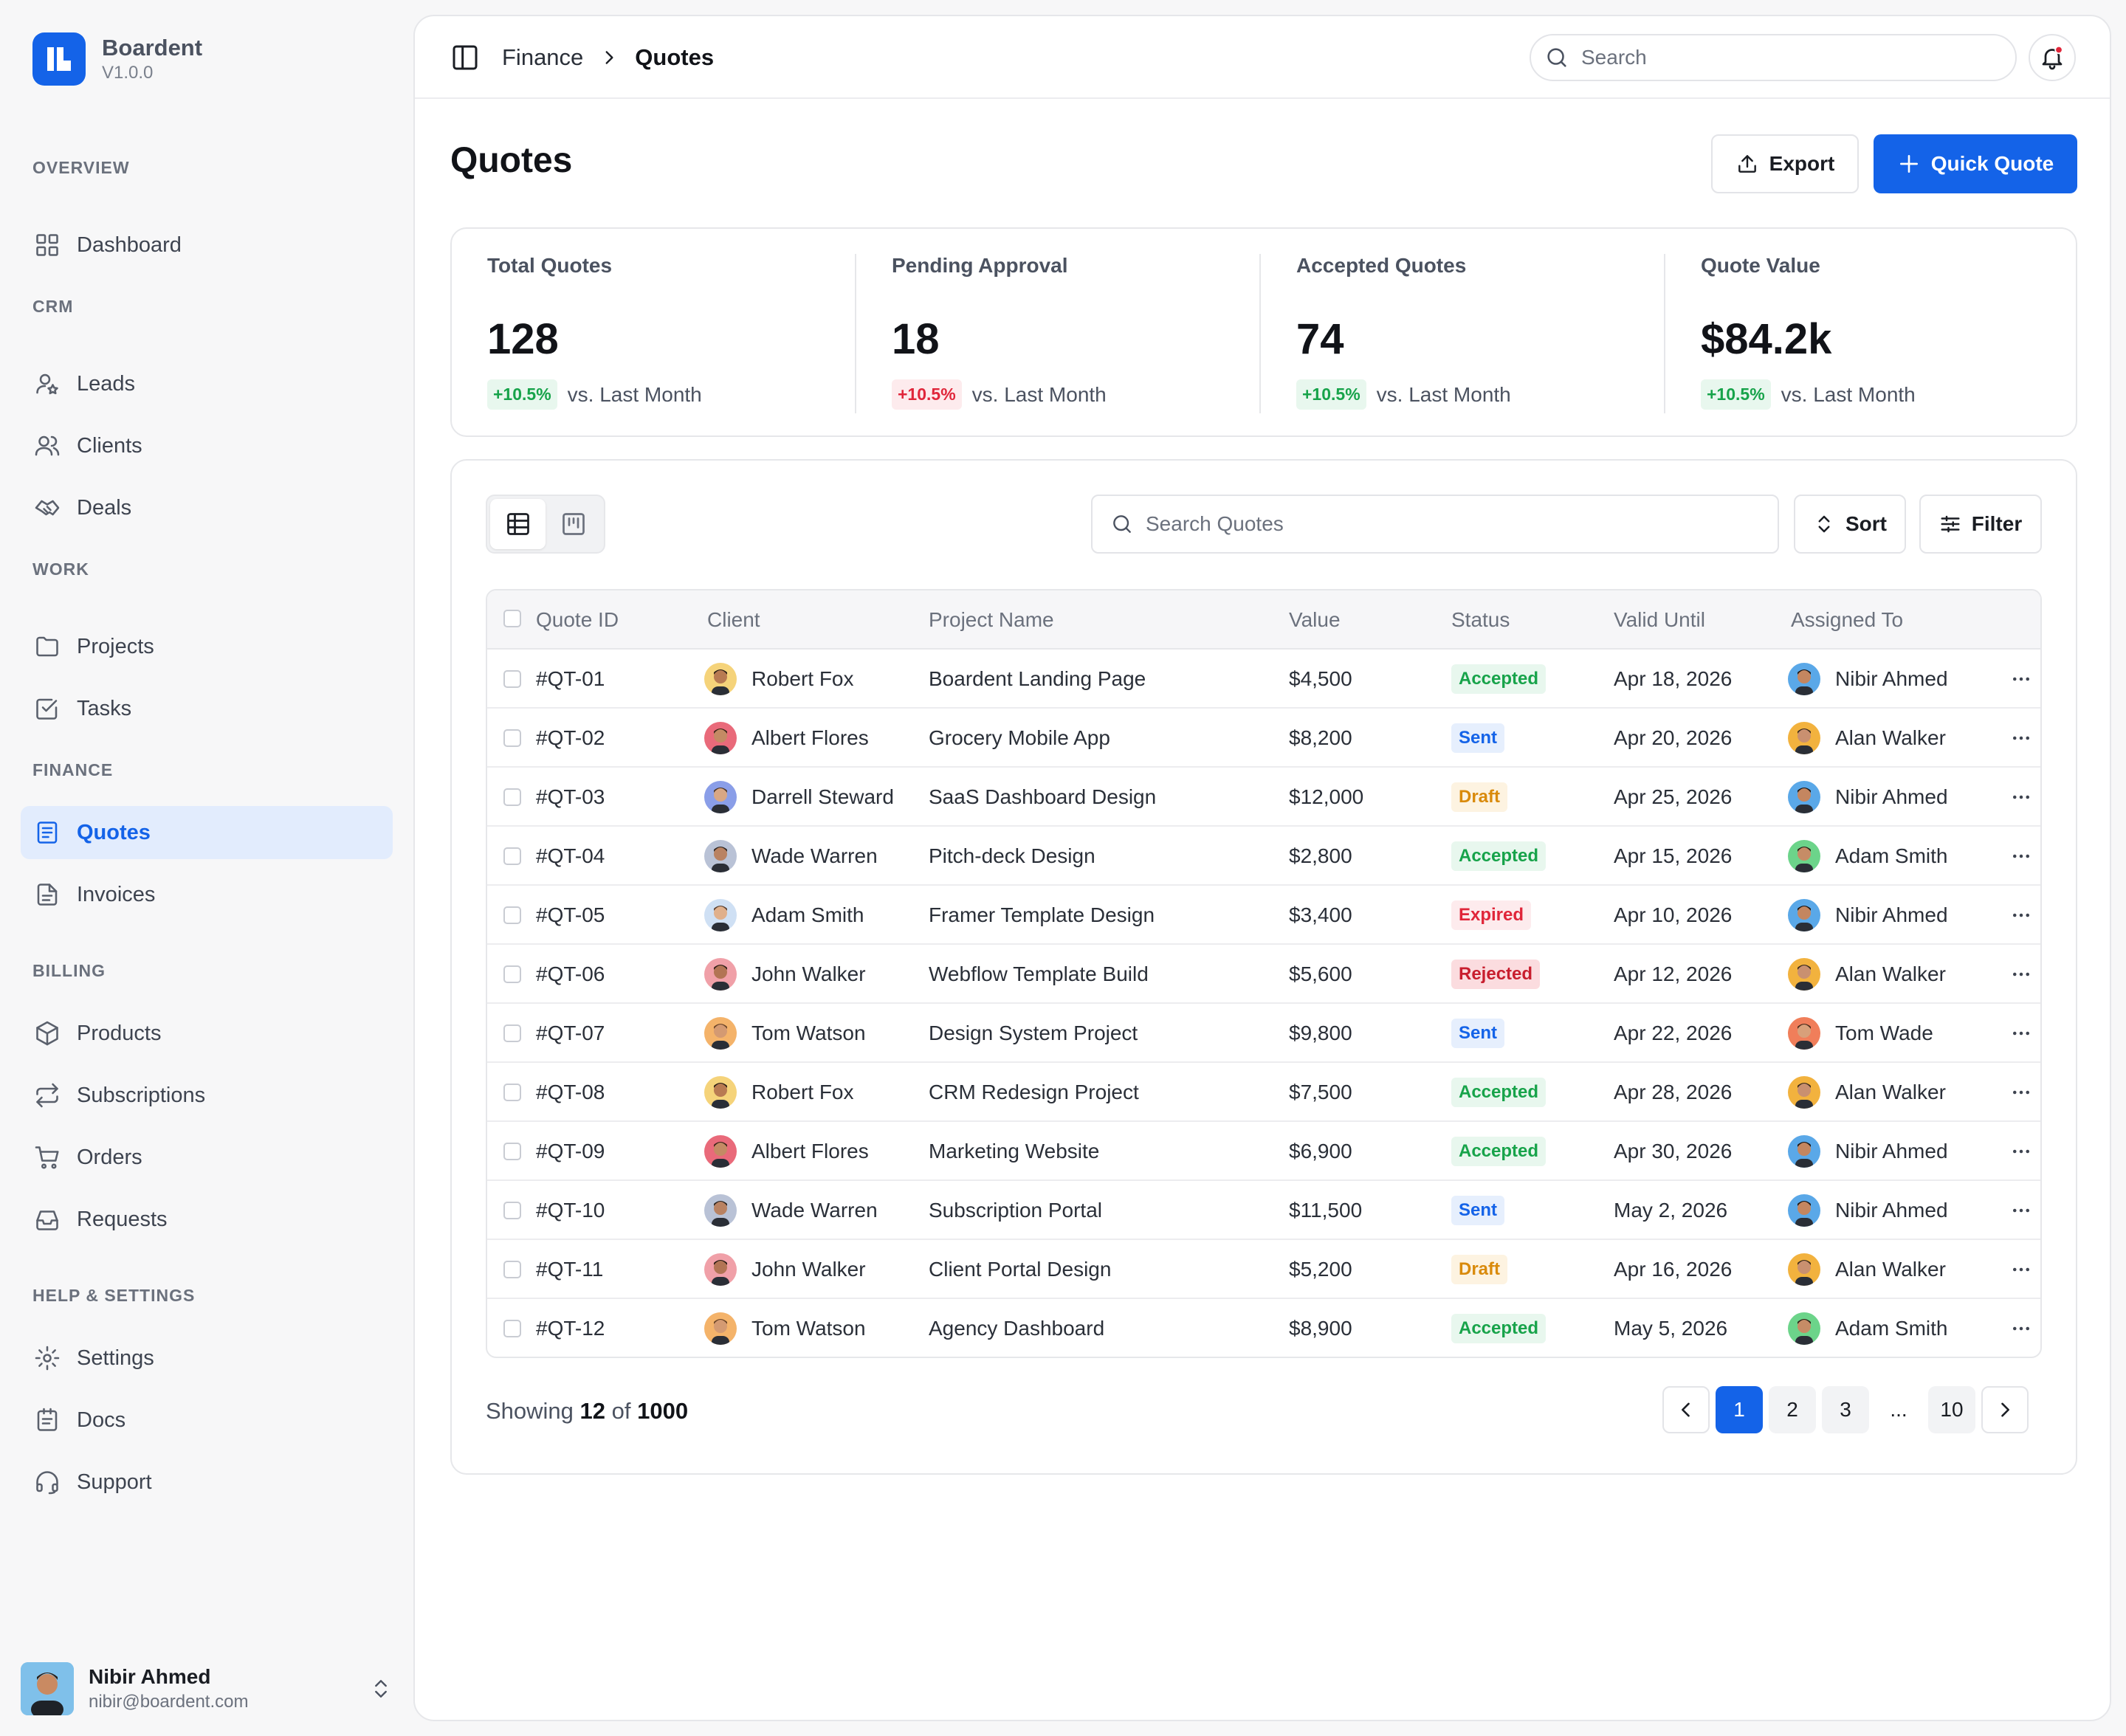 The height and width of the screenshot is (1736, 2126). Describe the element at coordinates (207, 1157) in the screenshot. I see `sidebar-item-orders: Orders` at that location.